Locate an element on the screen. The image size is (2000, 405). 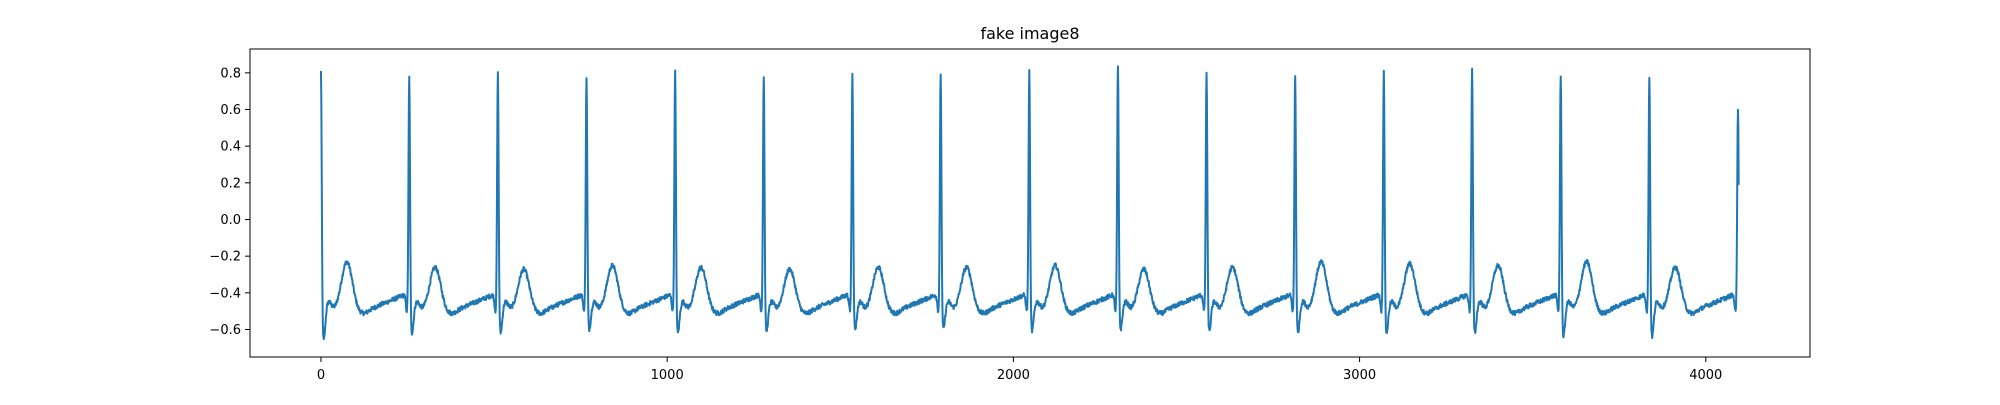
x-tick-label: 1000 is located at coordinates (667, 375).